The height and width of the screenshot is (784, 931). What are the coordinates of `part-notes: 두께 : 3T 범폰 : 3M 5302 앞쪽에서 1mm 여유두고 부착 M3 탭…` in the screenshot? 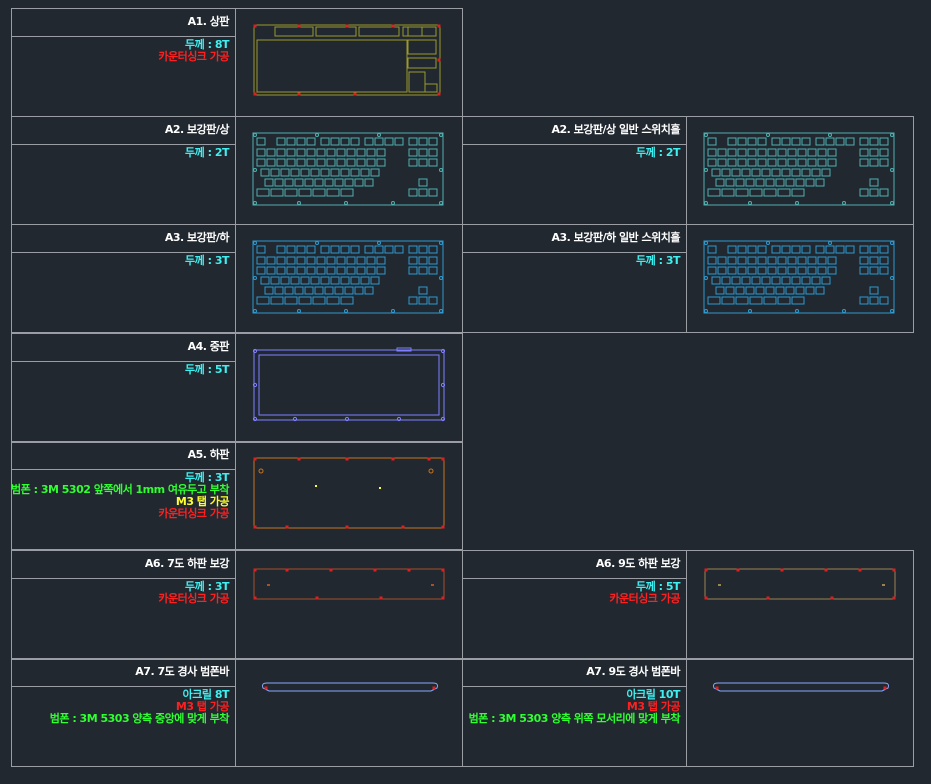 It's located at (120, 496).